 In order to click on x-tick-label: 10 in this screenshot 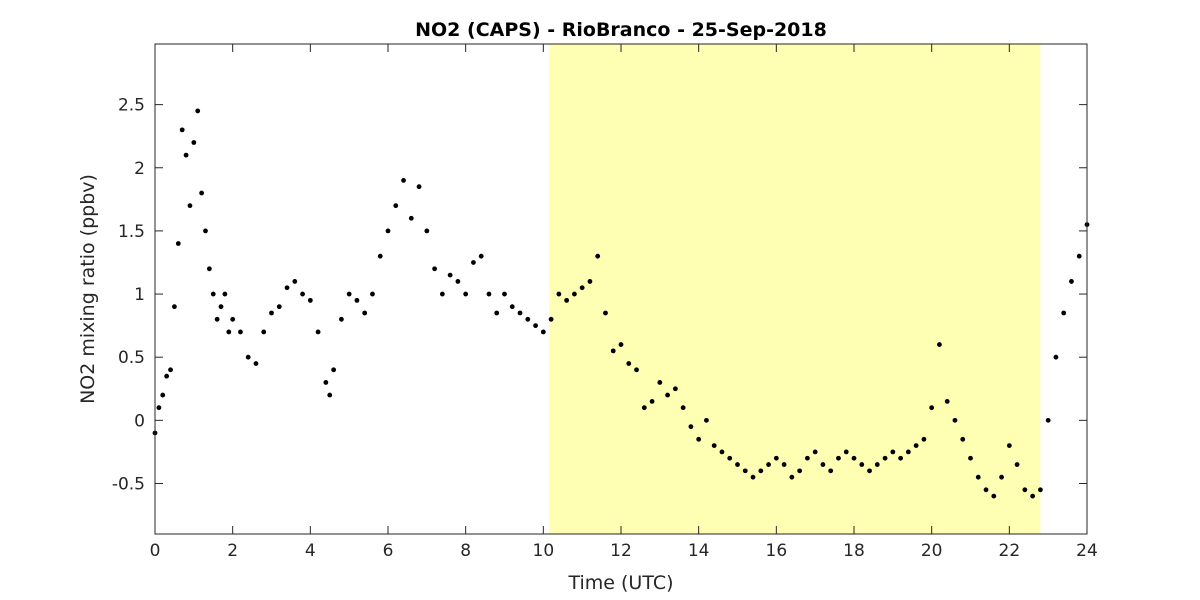, I will do `click(544, 551)`.